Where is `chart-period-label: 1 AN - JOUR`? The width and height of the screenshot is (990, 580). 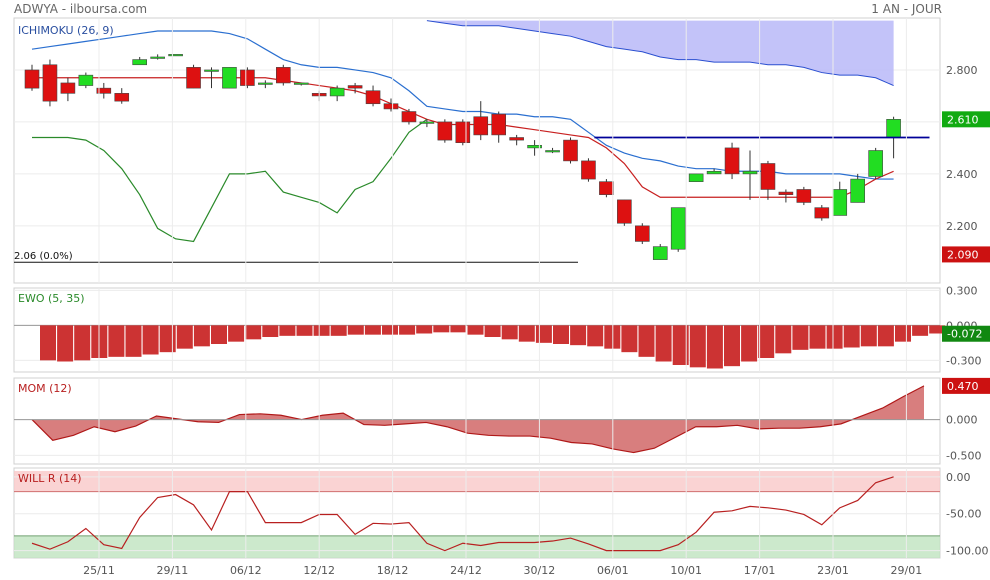
chart-period-label: 1 AN - JOUR is located at coordinates (906, 9).